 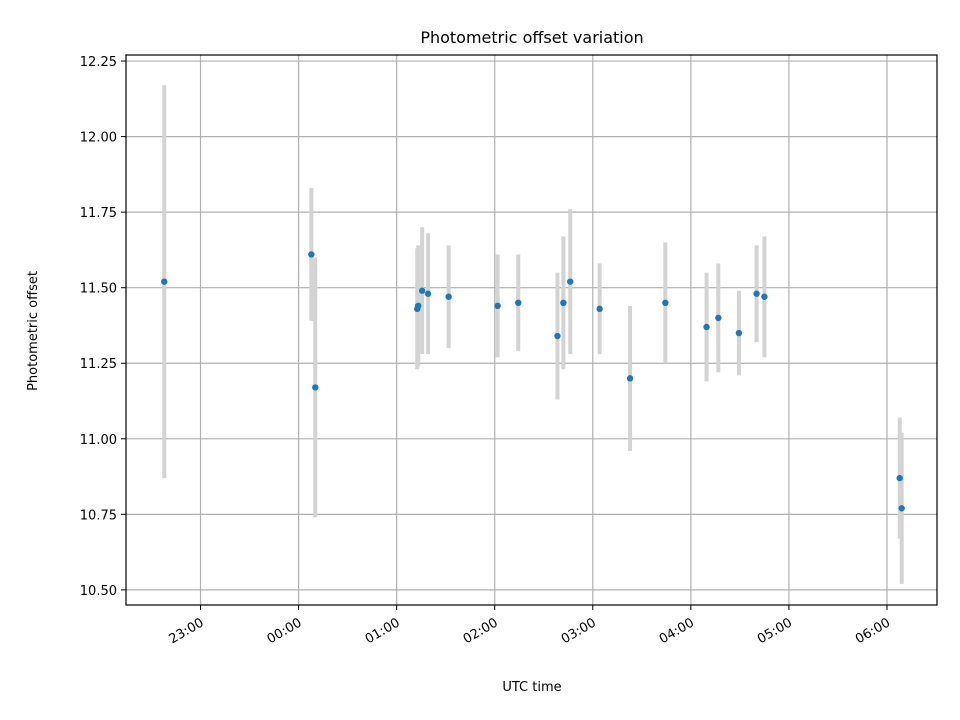 I want to click on y-tick-label: 10.50, so click(x=98, y=591).